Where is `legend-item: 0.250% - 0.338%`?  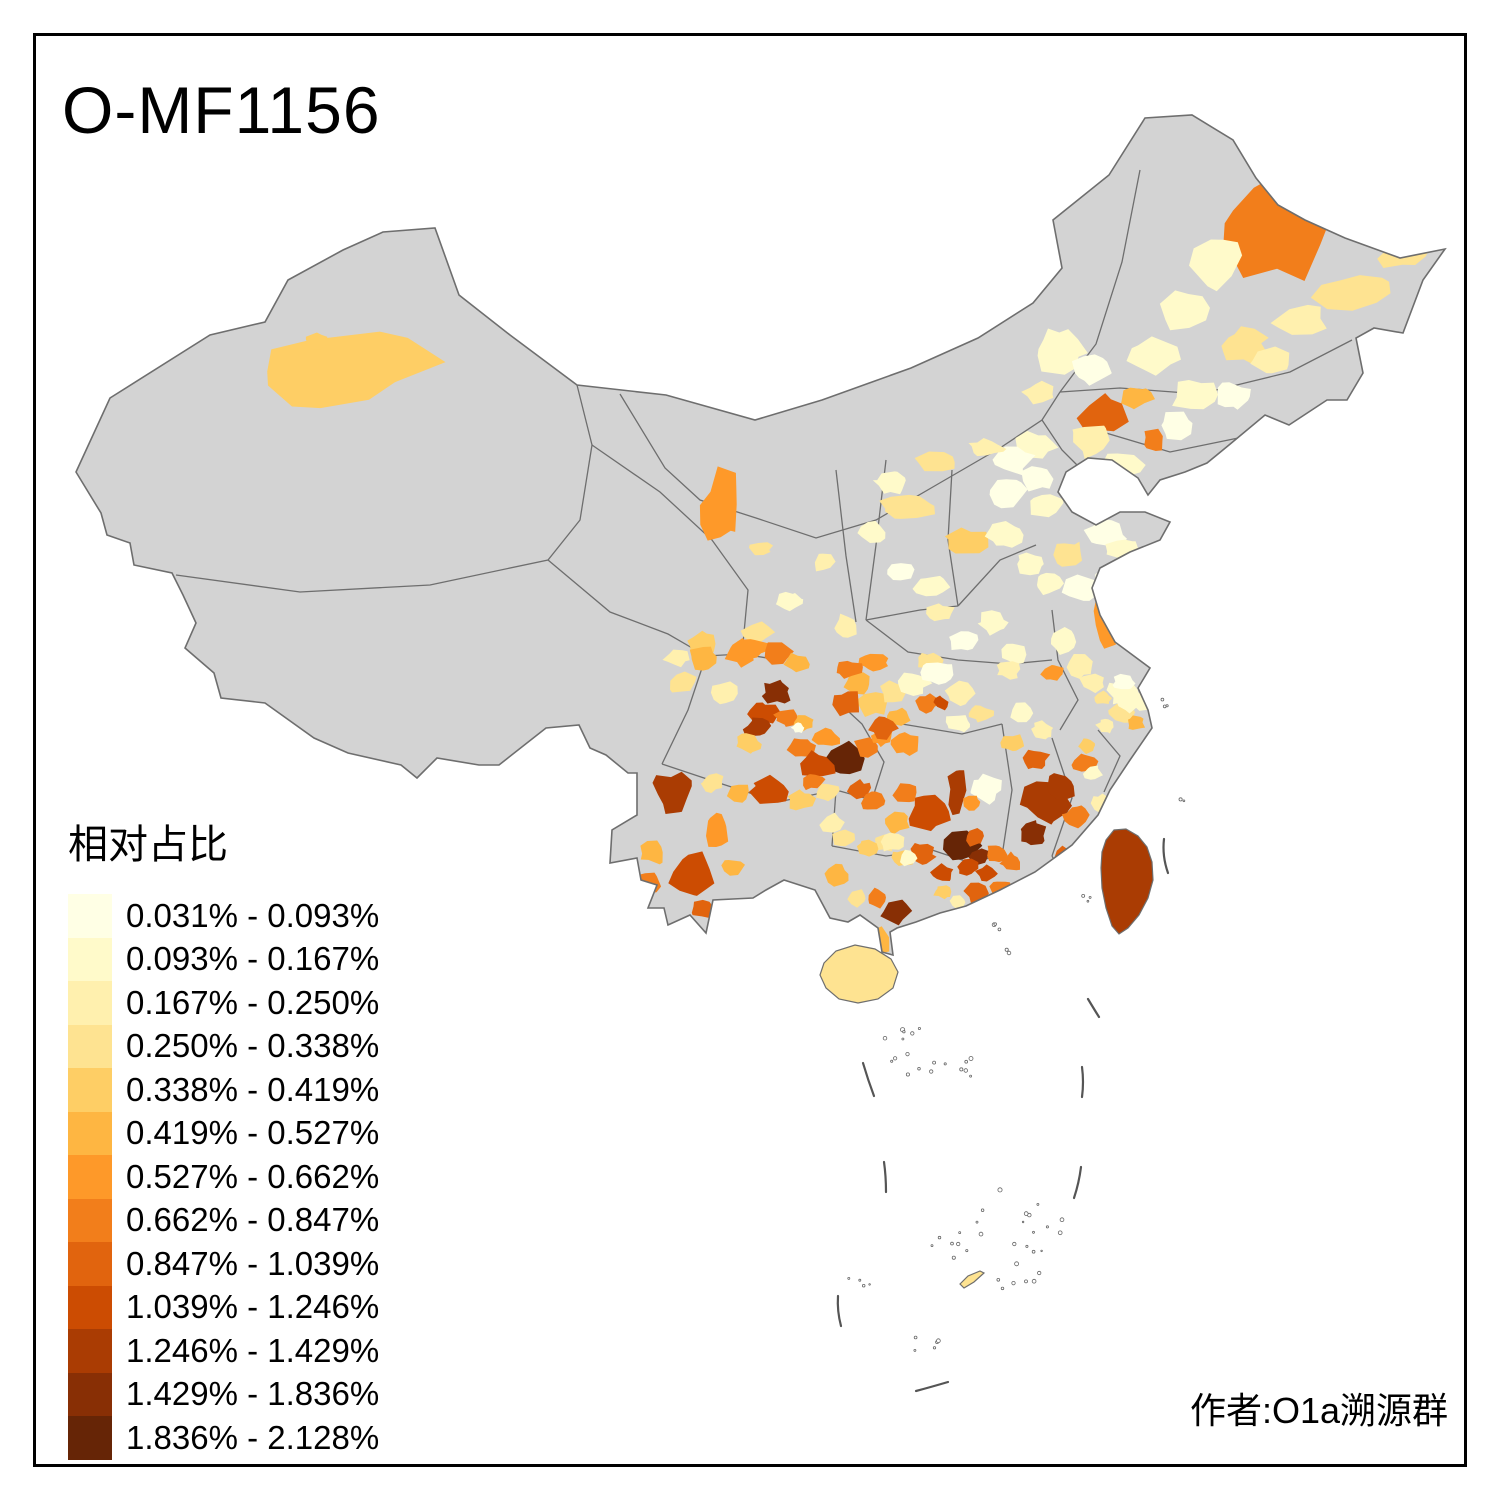 legend-item: 0.250% - 0.338% is located at coordinates (223, 1046).